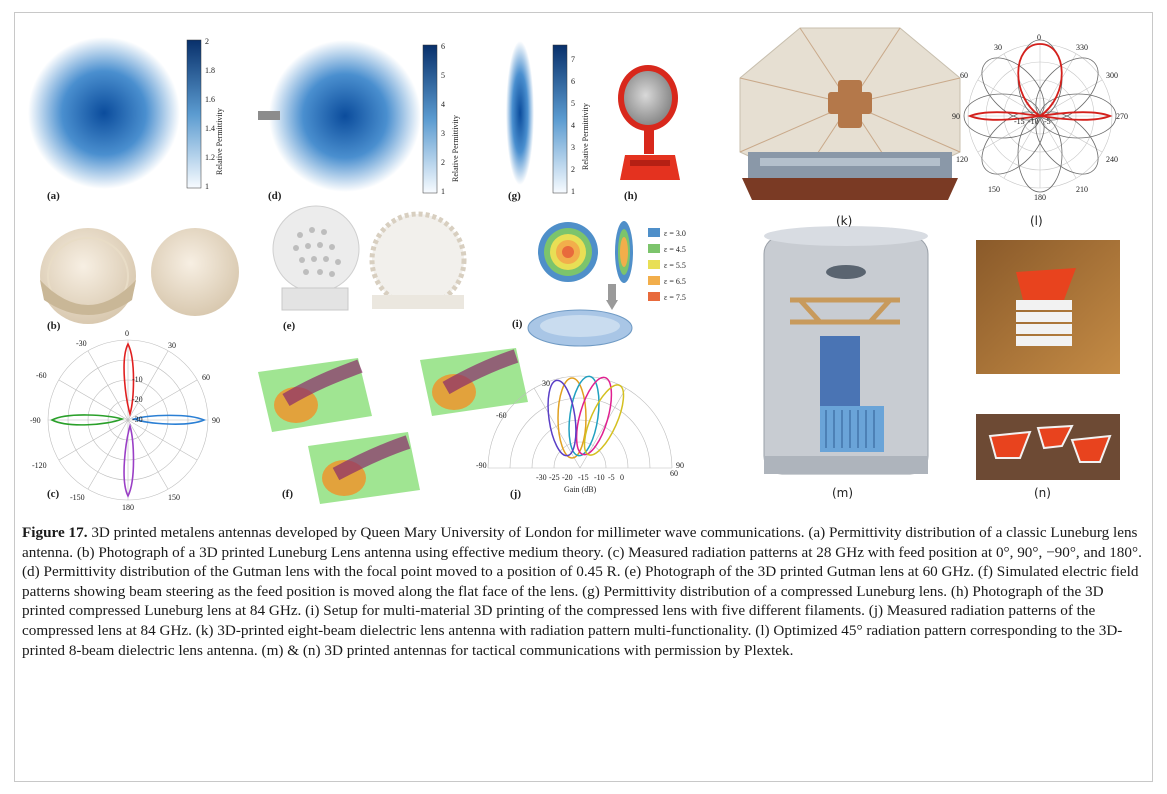  Describe the element at coordinates (443, 119) in the screenshot. I see `colorbar-ticks: 6 5 4 3 2 1` at that location.